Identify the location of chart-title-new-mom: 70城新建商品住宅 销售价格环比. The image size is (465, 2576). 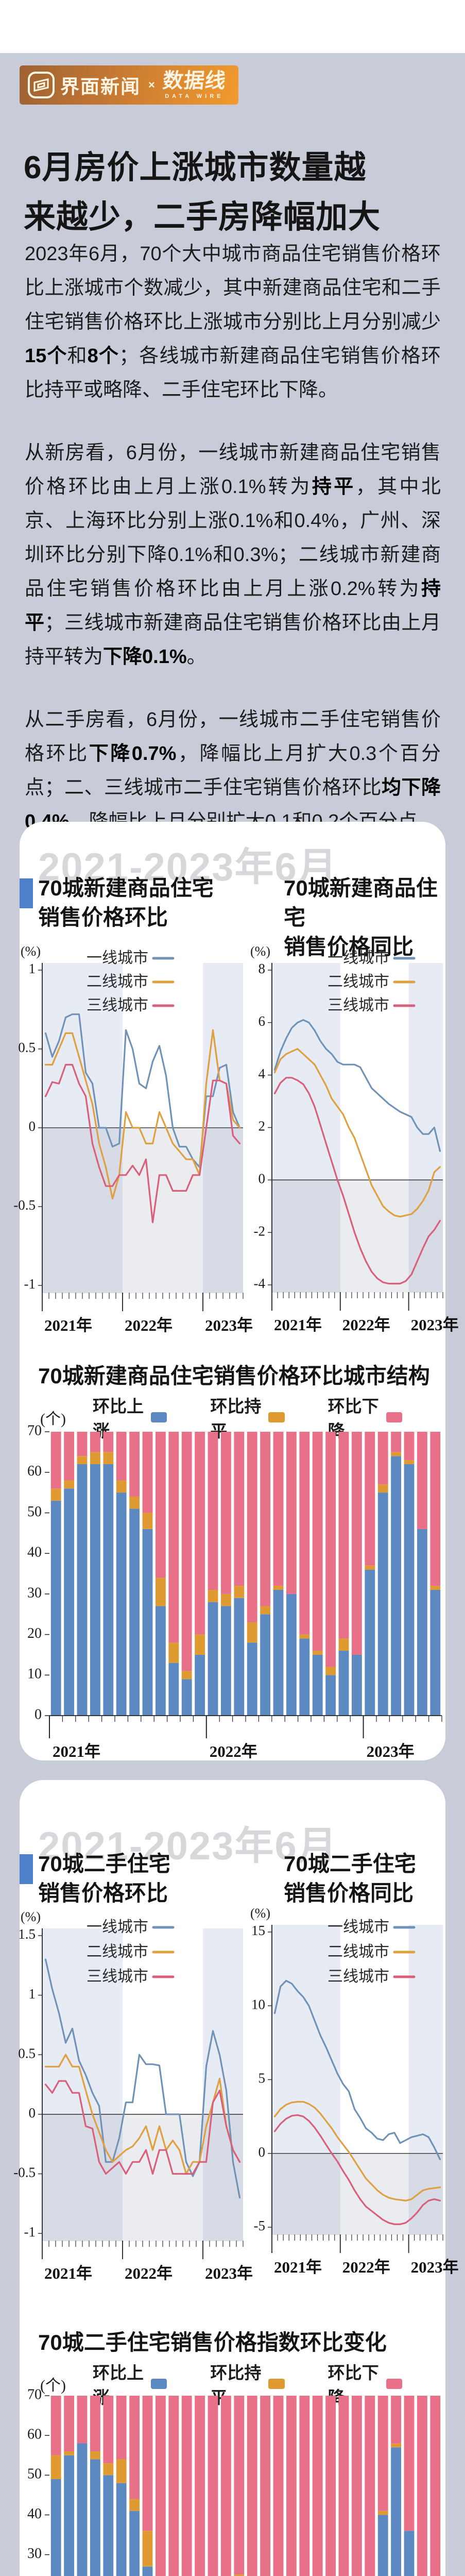
(126, 902).